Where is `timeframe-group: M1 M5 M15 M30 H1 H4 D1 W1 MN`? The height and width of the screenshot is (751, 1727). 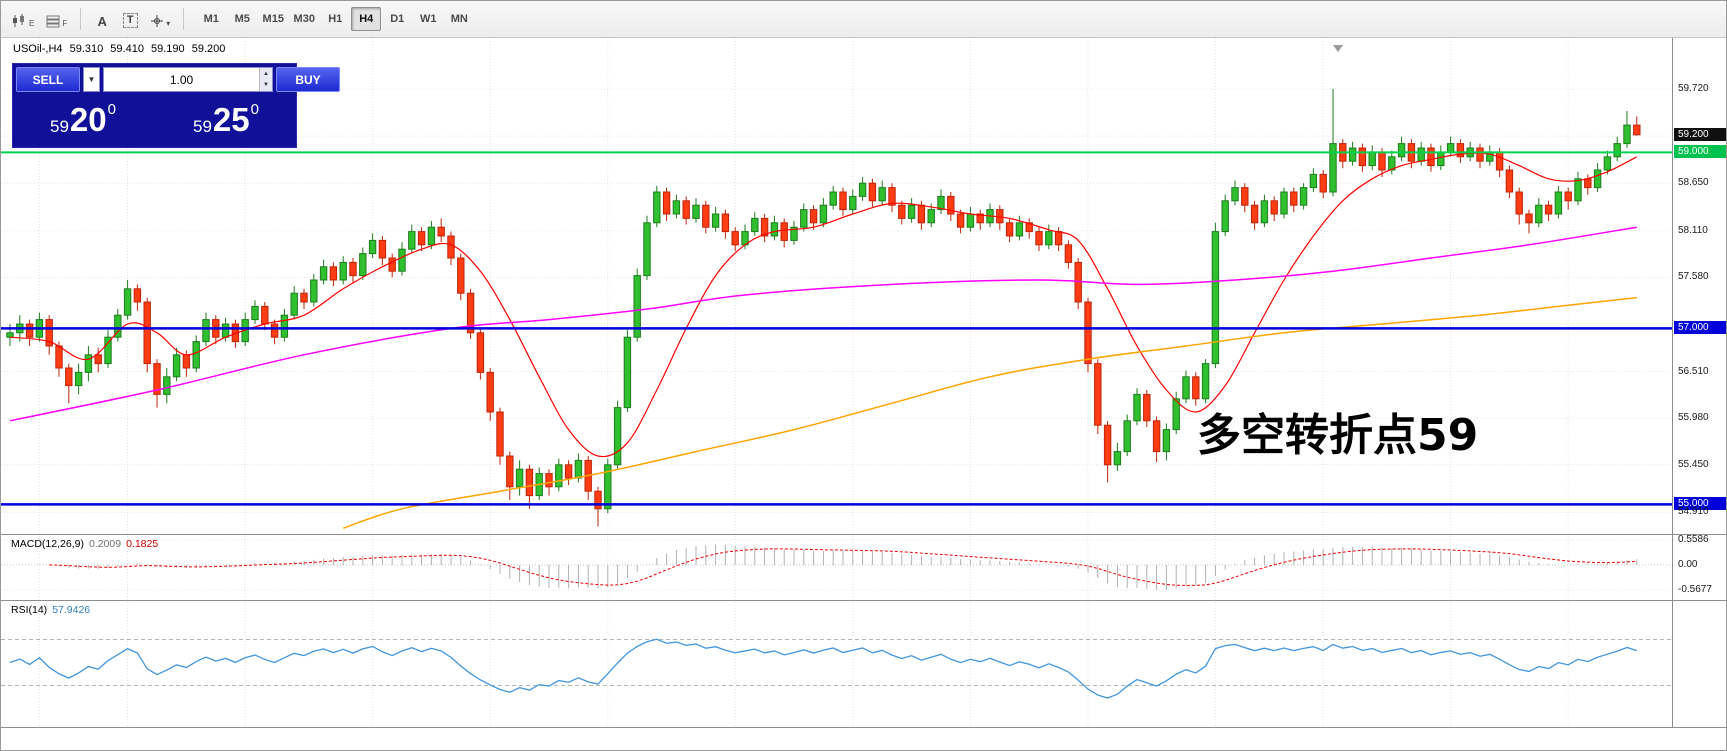
timeframe-group: M1 M5 M15 M30 H1 H4 D1 W1 MN is located at coordinates (335, 19).